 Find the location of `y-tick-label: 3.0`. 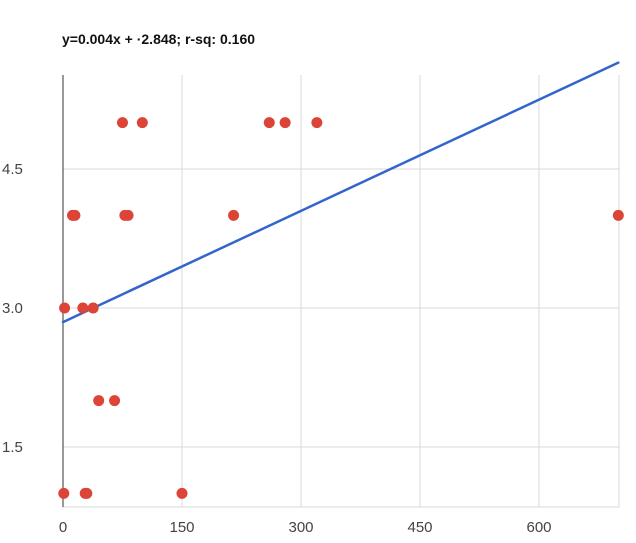

y-tick-label: 3.0 is located at coordinates (12, 308).